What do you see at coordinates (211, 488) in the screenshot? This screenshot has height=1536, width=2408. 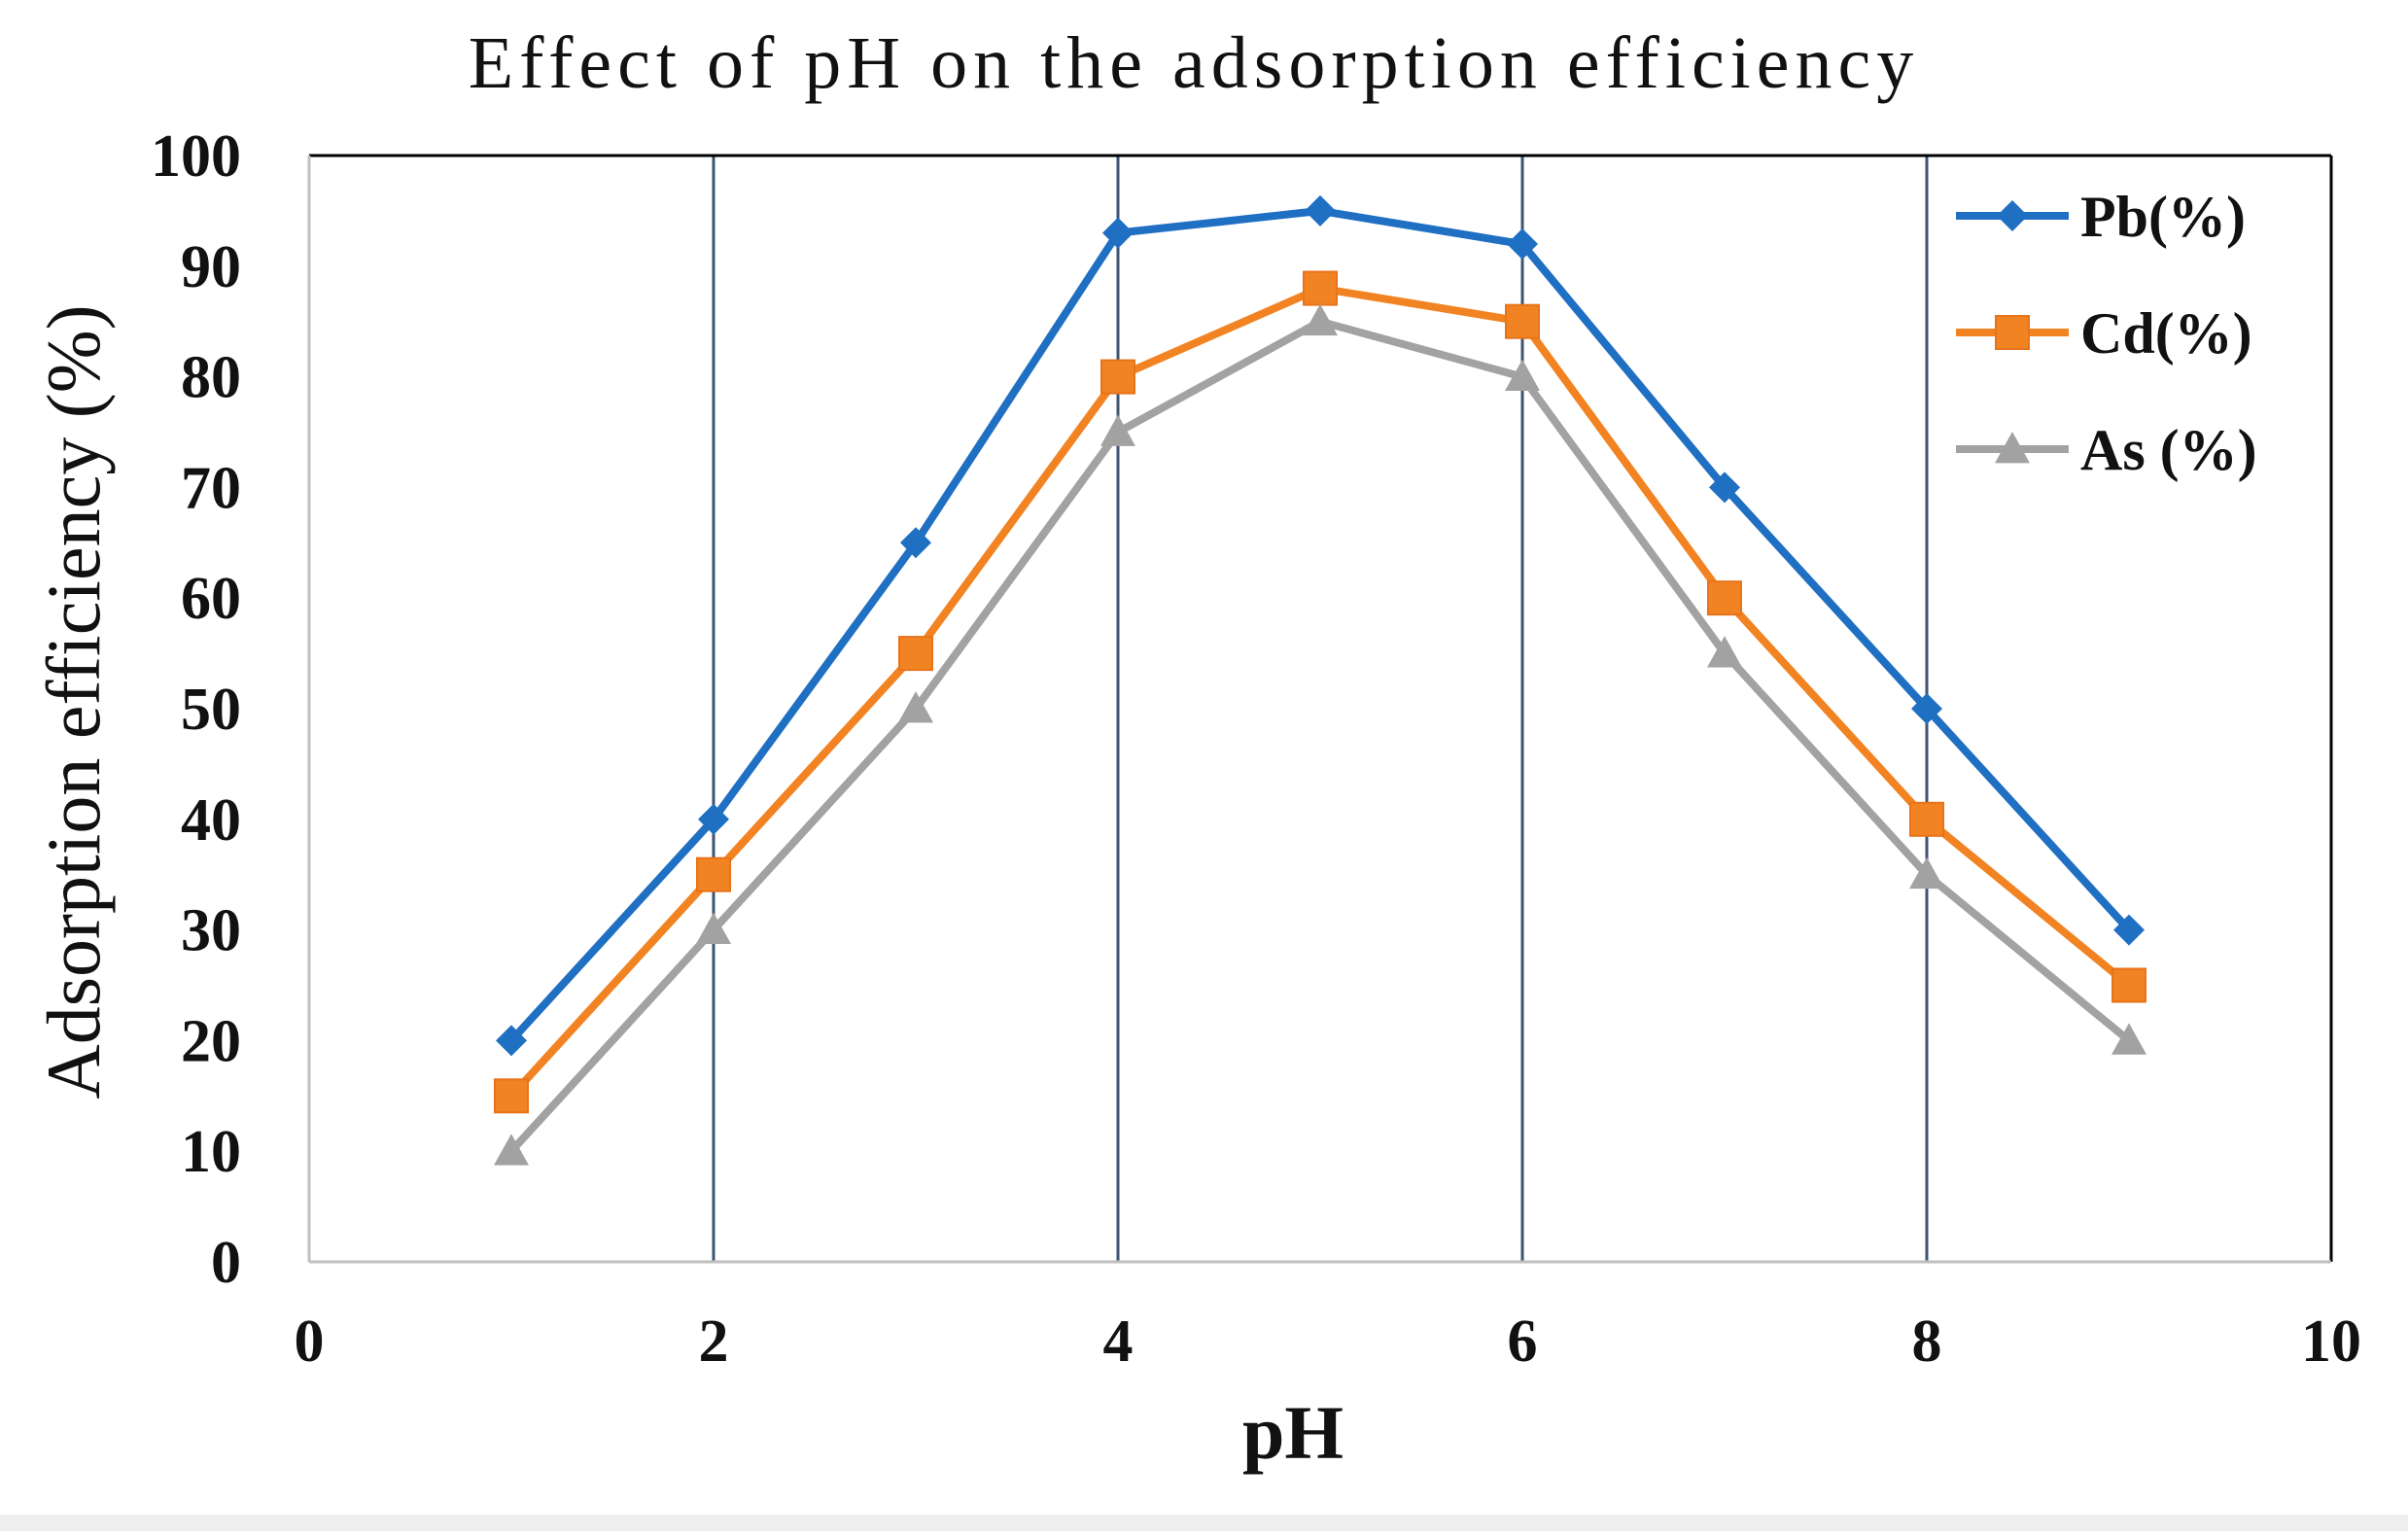 I see `y-tick-label: 70` at bounding box center [211, 488].